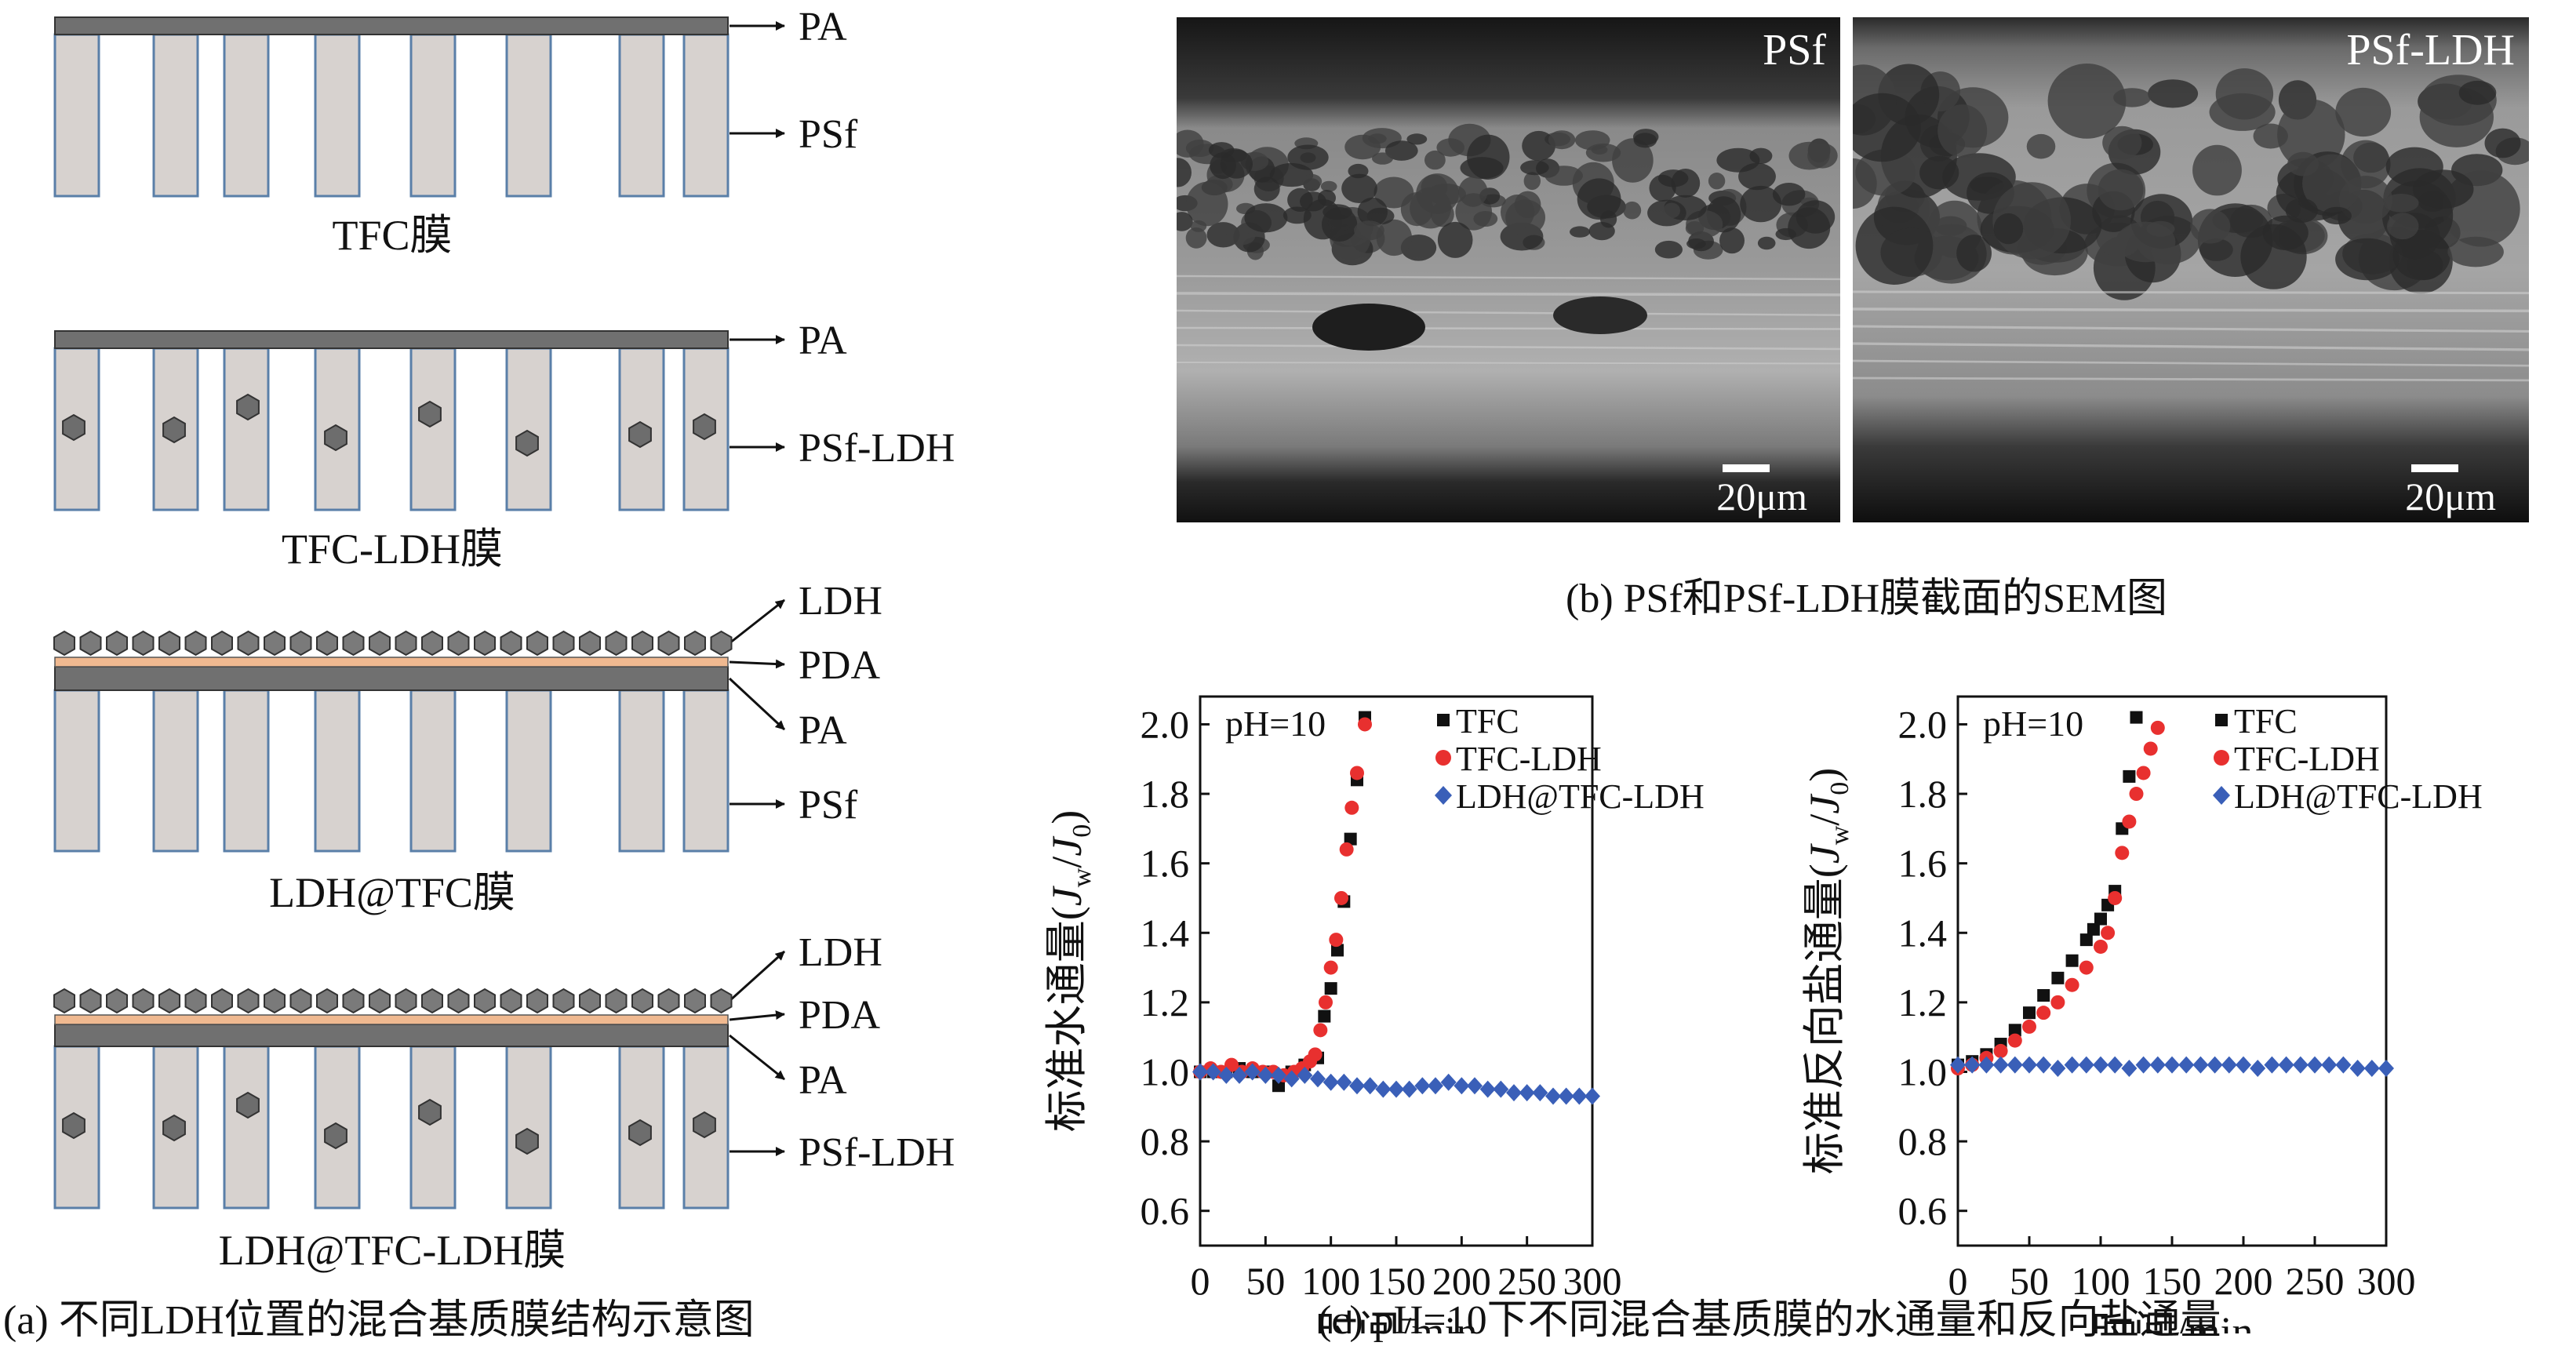  What do you see at coordinates (392, 1250) in the screenshot?
I see `diagram-title: LDH@TFC-LDH膜` at bounding box center [392, 1250].